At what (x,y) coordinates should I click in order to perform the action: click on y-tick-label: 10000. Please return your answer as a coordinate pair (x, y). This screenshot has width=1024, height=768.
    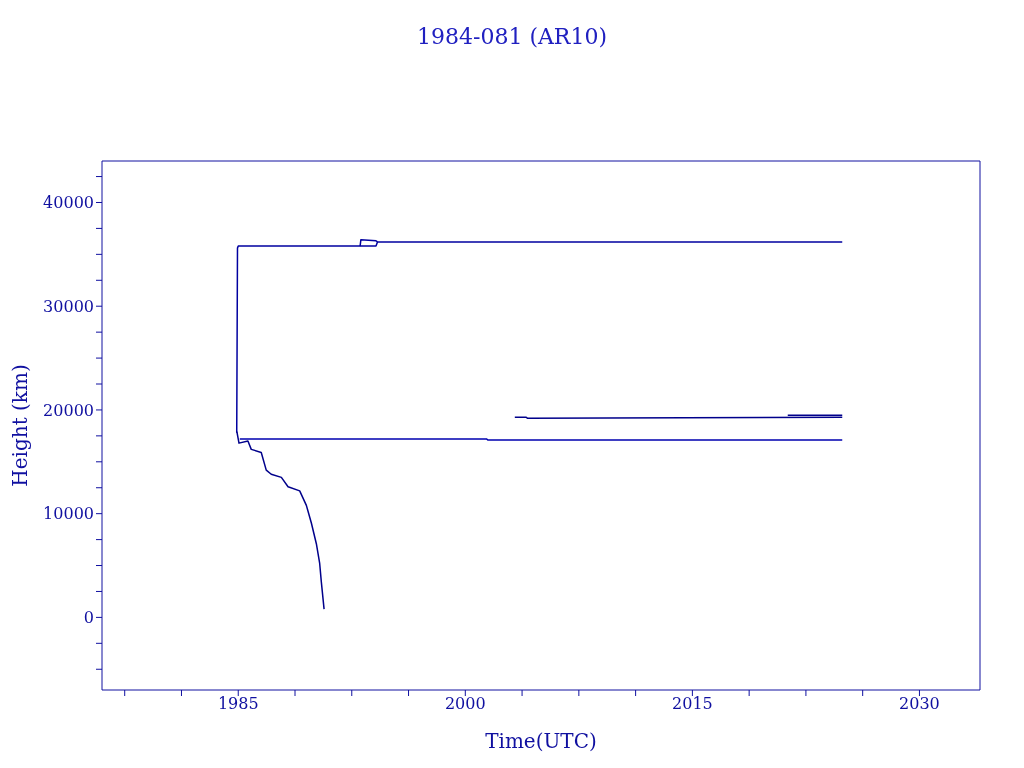
    Looking at the image, I should click on (68, 514).